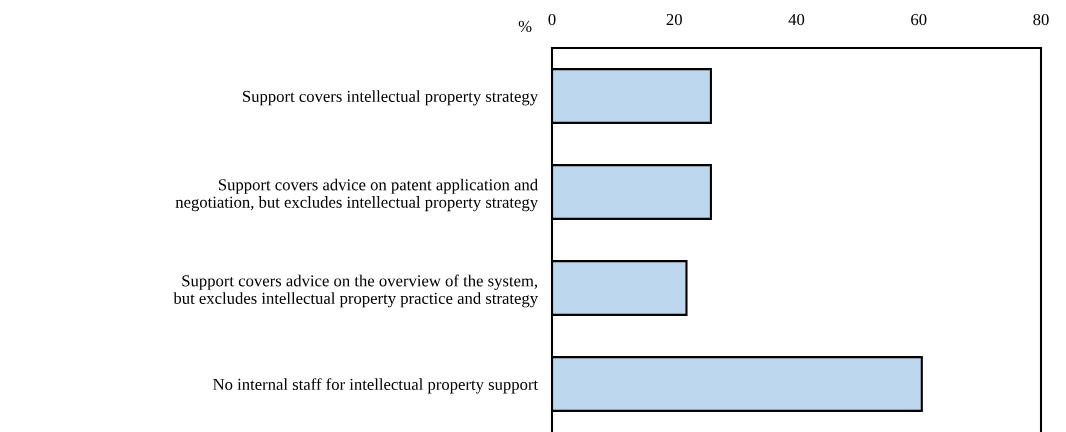 The height and width of the screenshot is (432, 1066). Describe the element at coordinates (376, 386) in the screenshot. I see `y-tick-label: No internal staff for intellectual property support` at that location.